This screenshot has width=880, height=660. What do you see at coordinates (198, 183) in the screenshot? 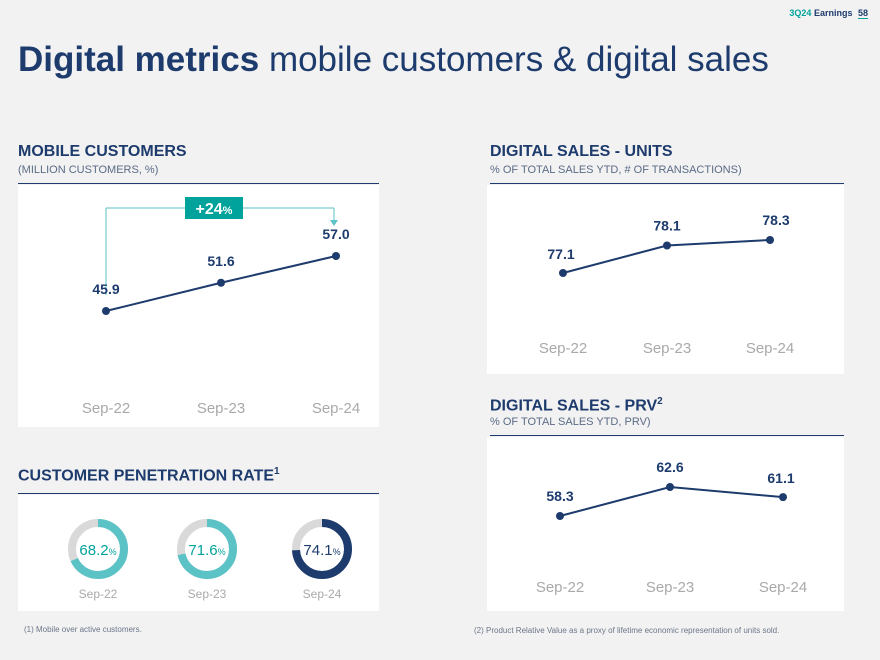
I see `mobile-customers-rule` at bounding box center [198, 183].